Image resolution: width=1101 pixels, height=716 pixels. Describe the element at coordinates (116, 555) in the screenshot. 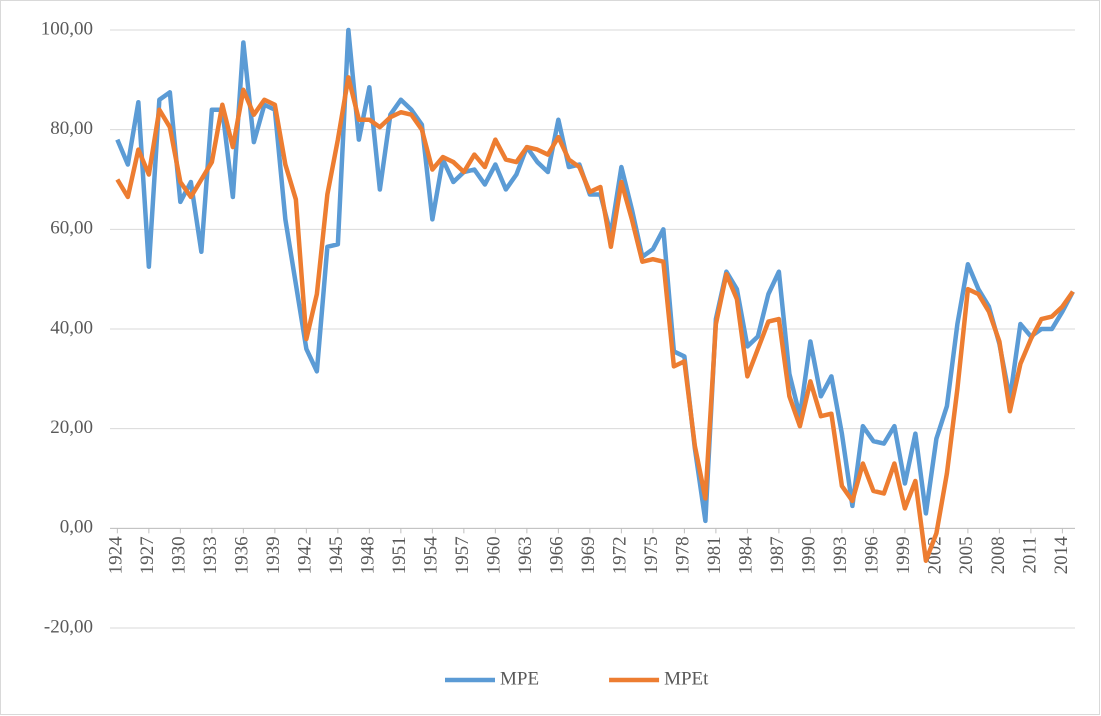

I see `x-tick-label: 1924` at that location.